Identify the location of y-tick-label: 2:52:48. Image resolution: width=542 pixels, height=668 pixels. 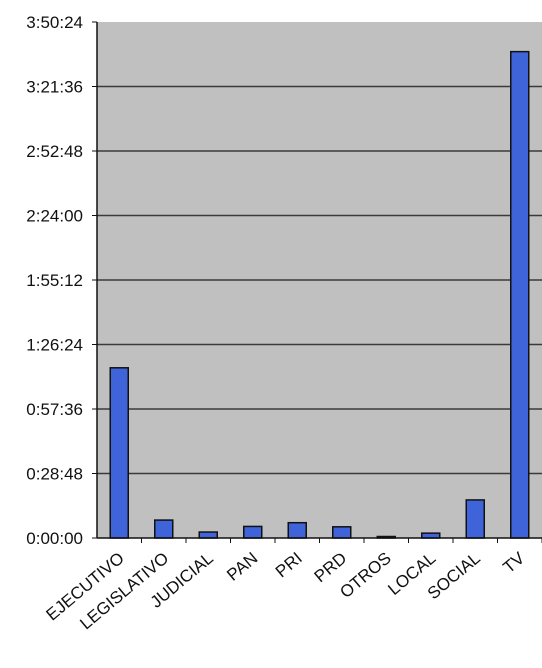
(54, 151).